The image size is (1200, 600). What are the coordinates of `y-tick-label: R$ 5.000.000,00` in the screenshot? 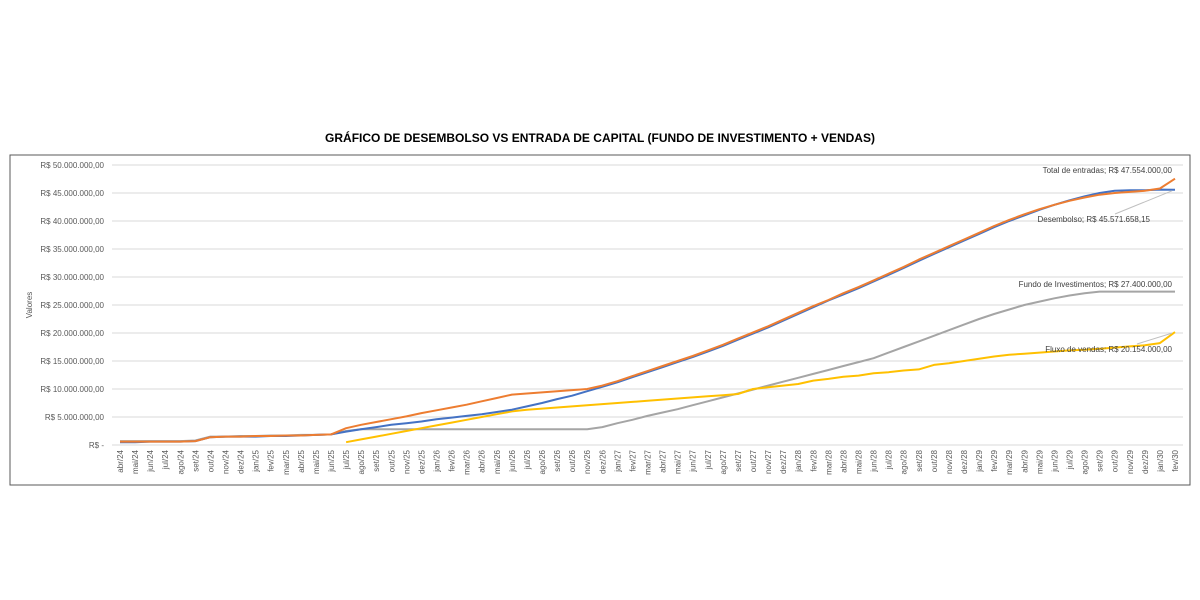 It's located at (75, 417).